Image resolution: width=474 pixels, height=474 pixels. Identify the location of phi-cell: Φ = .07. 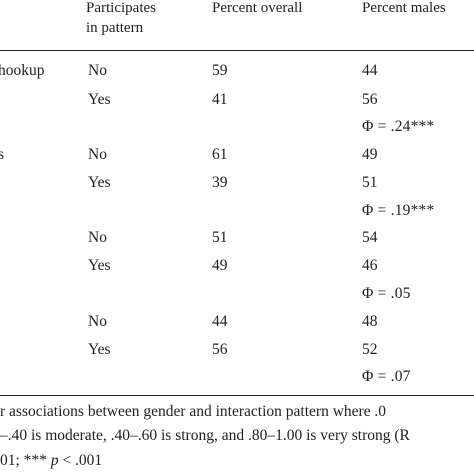
(386, 376).